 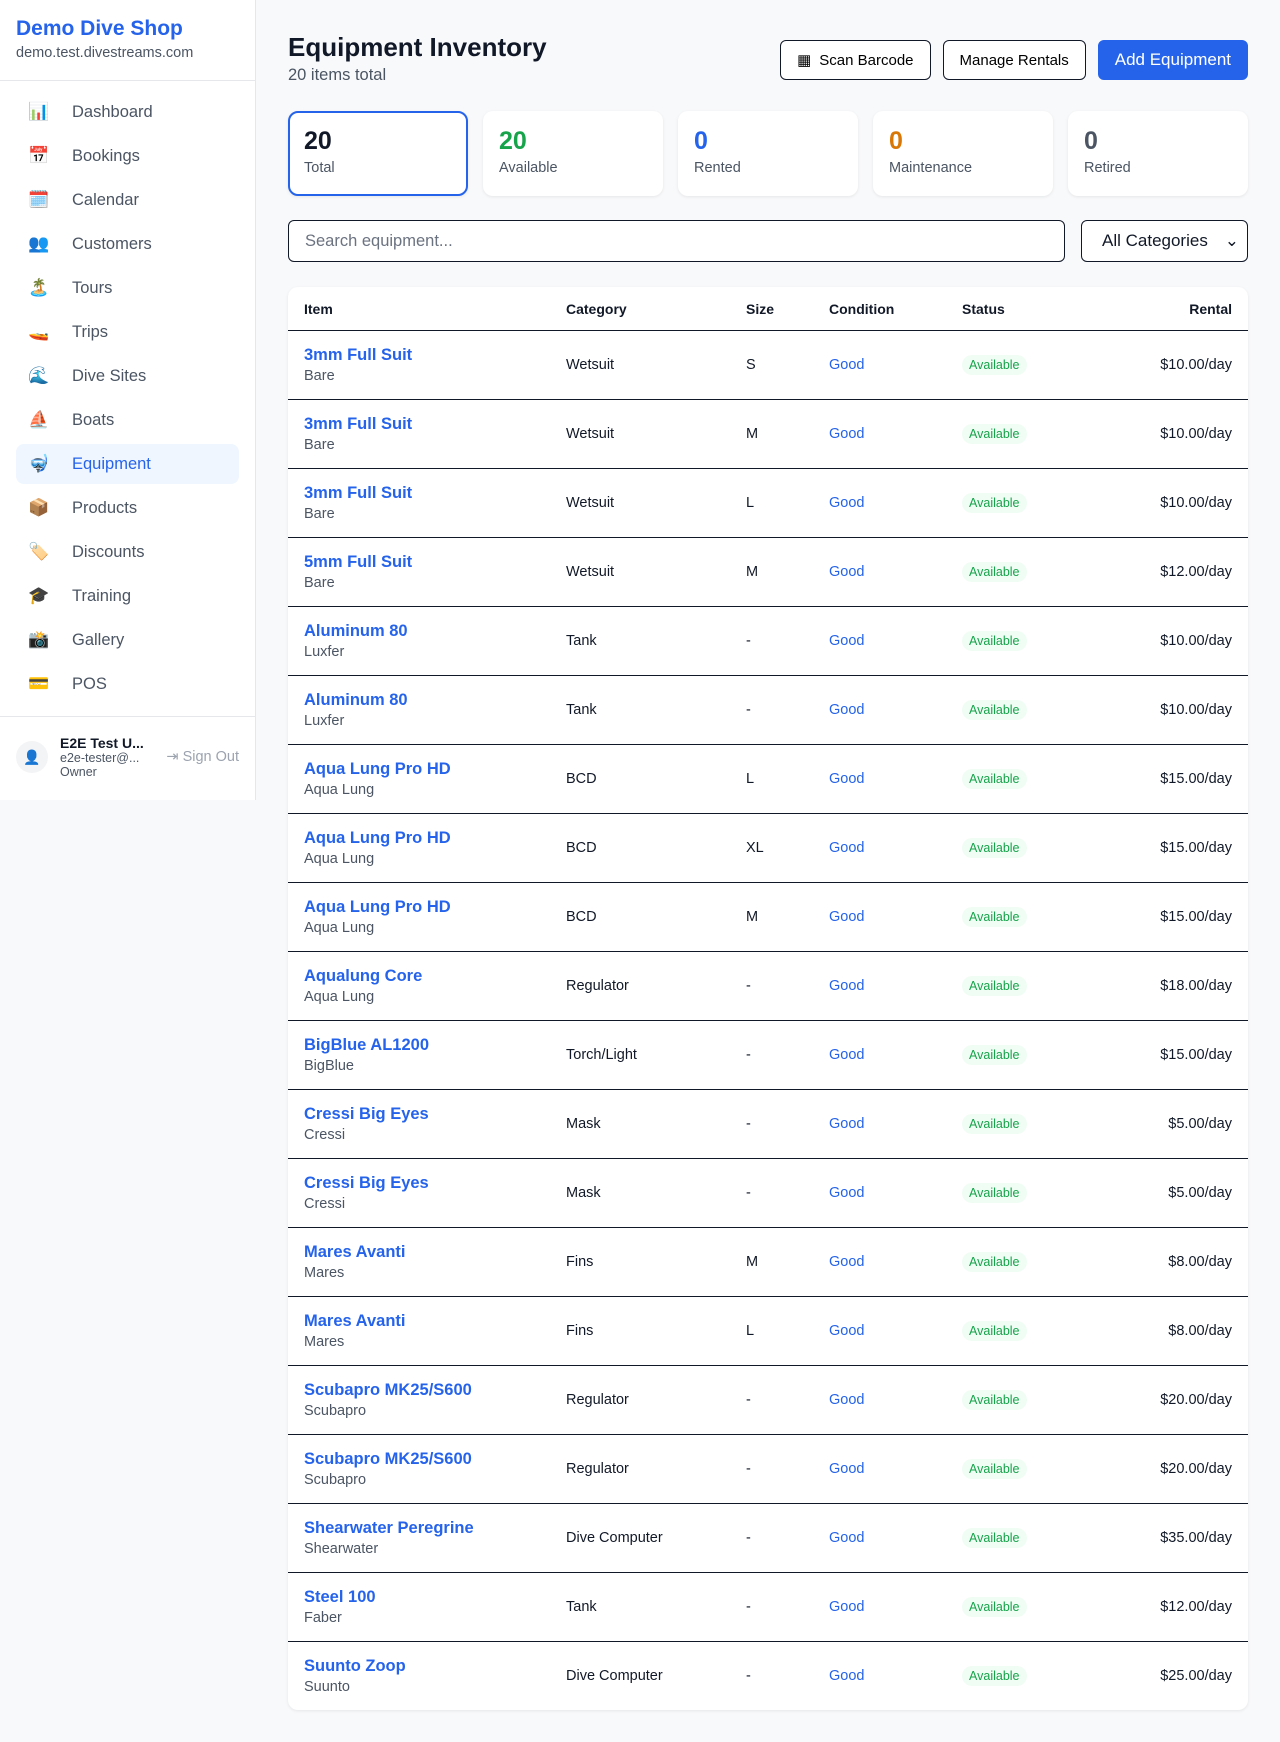 What do you see at coordinates (39, 595) in the screenshot?
I see `training-icon: 🎓` at bounding box center [39, 595].